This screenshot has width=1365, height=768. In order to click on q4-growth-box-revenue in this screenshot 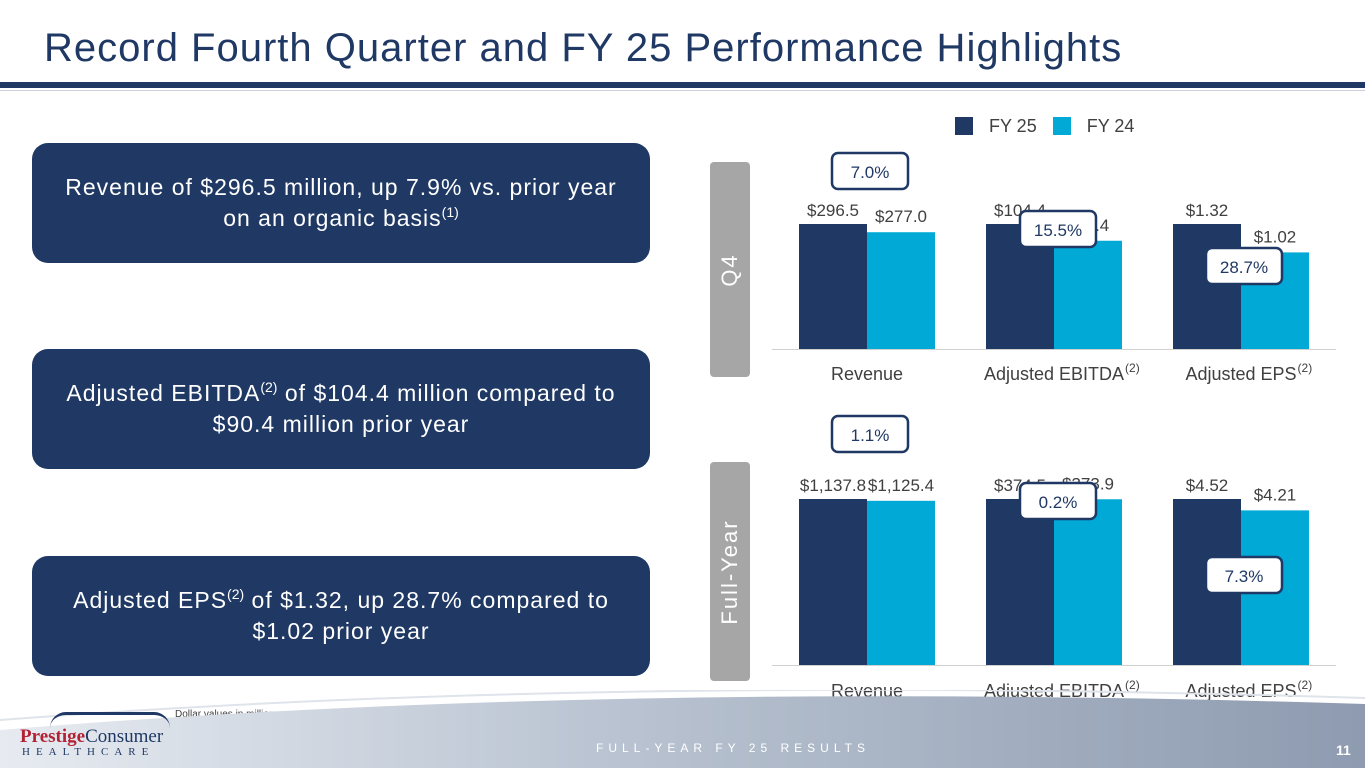, I will do `click(870, 171)`.